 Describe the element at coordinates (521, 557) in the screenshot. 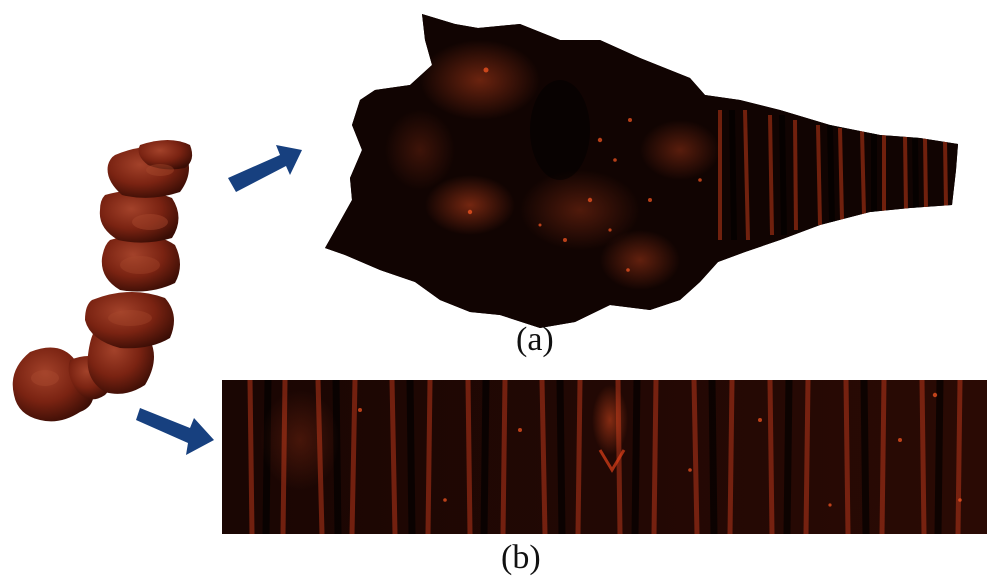

I see `caption-b: (b)` at that location.